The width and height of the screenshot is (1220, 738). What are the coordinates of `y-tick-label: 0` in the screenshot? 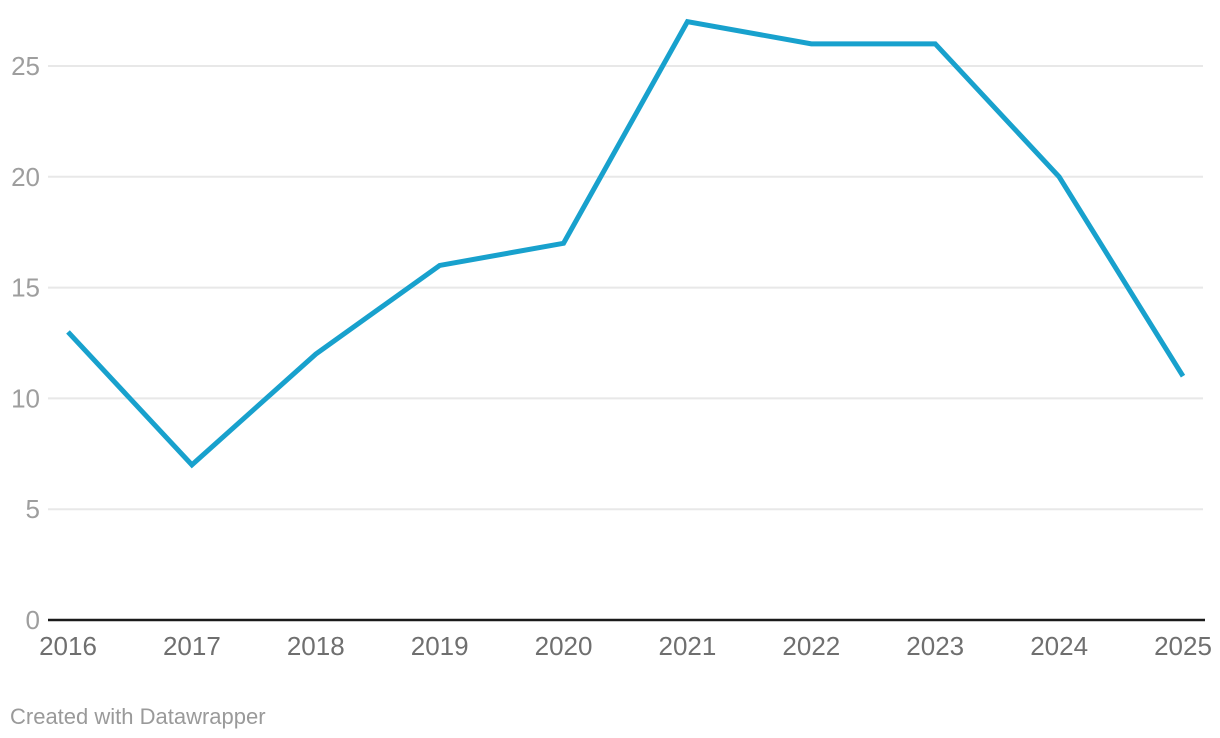 It's located at (33, 620).